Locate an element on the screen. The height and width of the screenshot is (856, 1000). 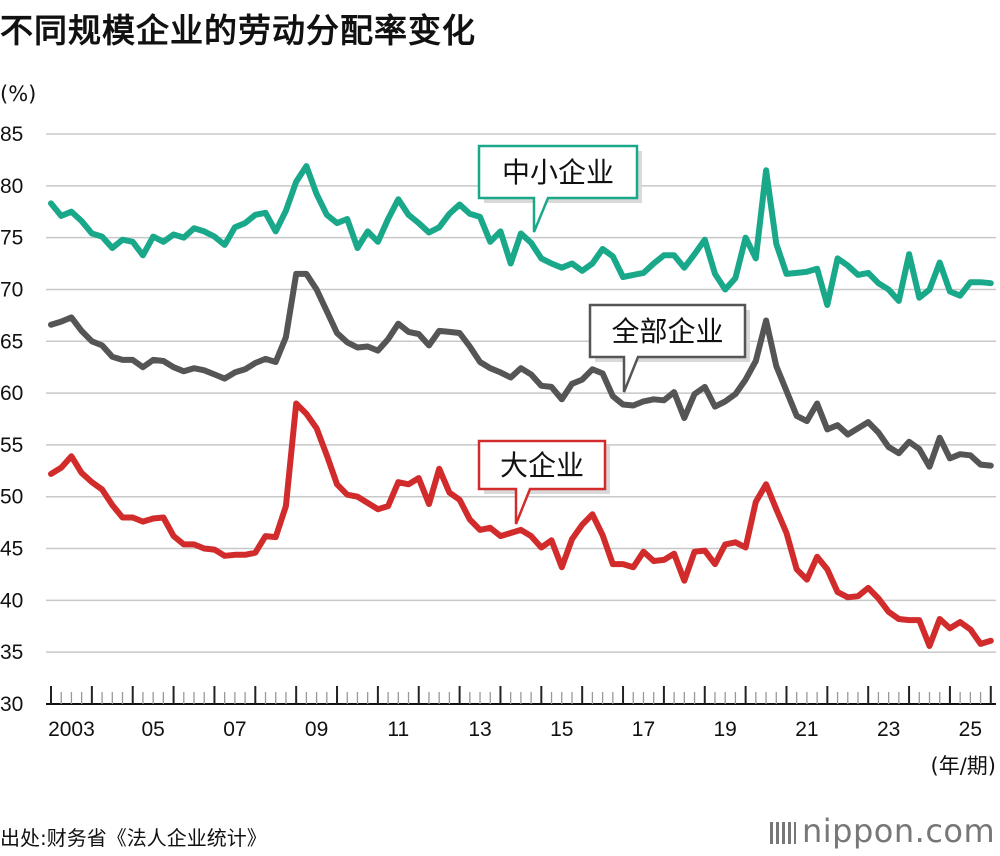
callout-1: 全部企业 is located at coordinates (669, 348).